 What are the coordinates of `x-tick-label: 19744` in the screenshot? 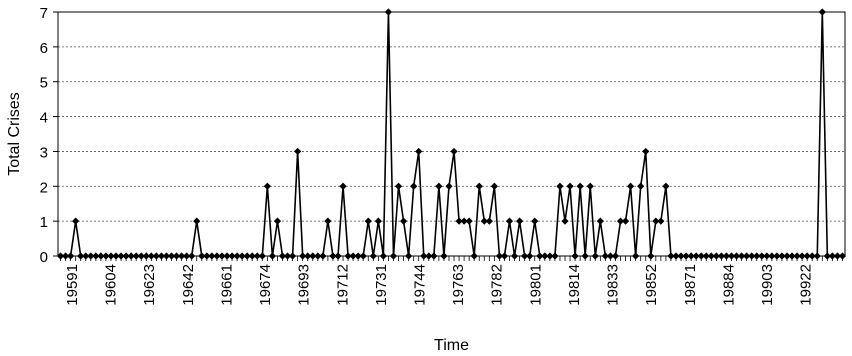 It's located at (420, 285).